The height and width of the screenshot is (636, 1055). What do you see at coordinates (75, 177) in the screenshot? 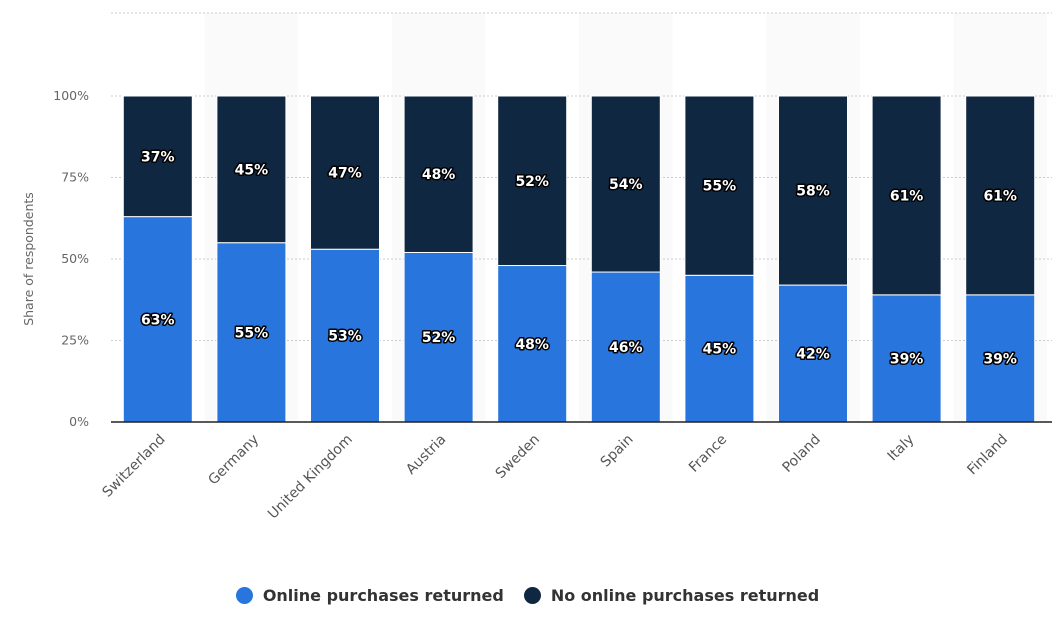
I see `y-tick-label: 75%` at bounding box center [75, 177].